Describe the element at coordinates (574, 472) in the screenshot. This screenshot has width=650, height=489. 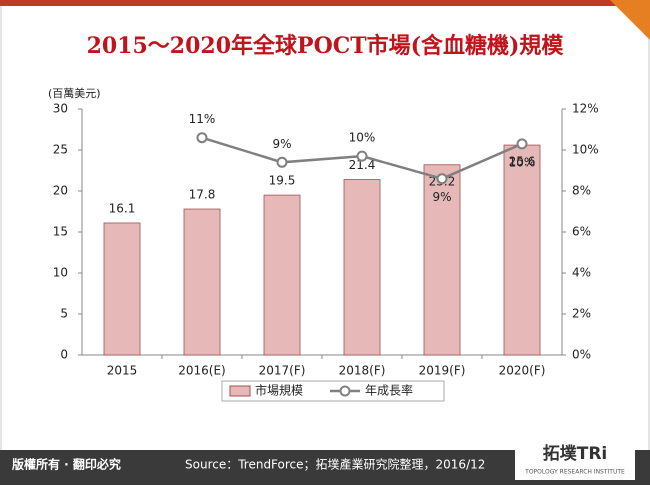
I see `logo-sub: TOPOLOGY RESEARCH INSTITUTE` at that location.